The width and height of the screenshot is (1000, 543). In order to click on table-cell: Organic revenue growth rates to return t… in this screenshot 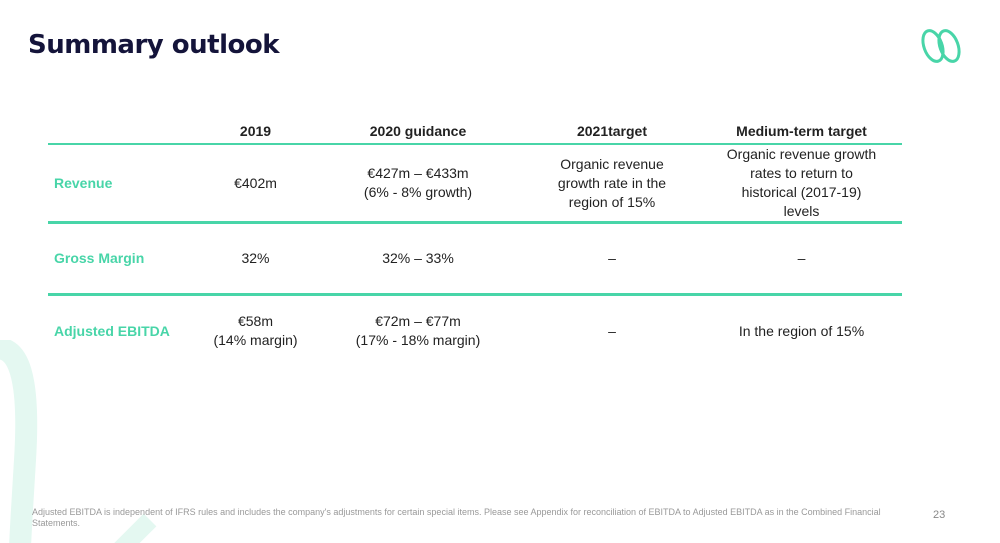, I will do `click(801, 184)`.